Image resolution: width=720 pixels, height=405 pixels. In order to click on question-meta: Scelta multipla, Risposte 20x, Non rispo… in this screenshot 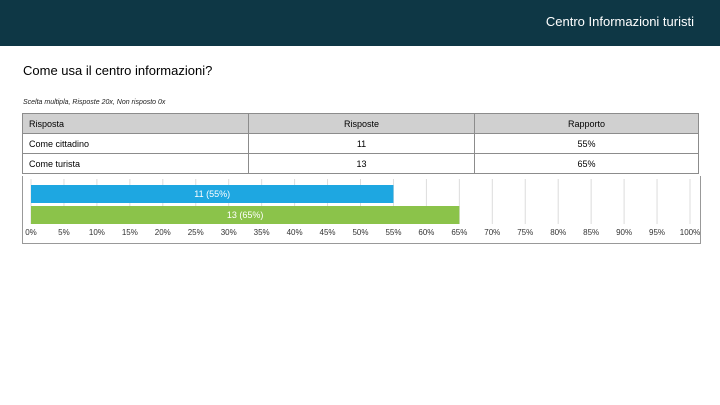, I will do `click(94, 102)`.